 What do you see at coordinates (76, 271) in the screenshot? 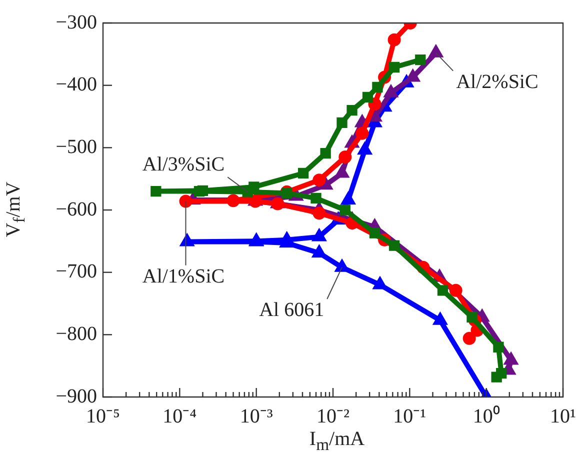
I see `y-tick-label: −700` at bounding box center [76, 271].